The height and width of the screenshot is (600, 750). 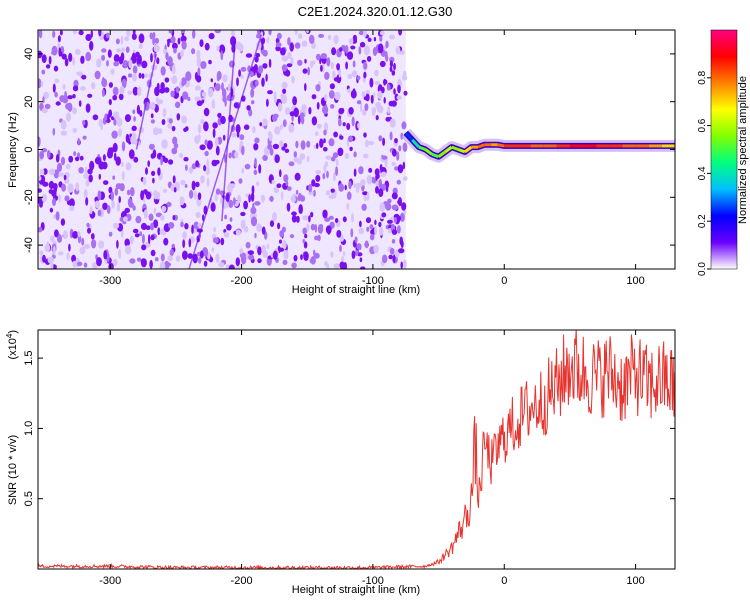 I want to click on y-tick-label: -20, so click(x=29, y=197).